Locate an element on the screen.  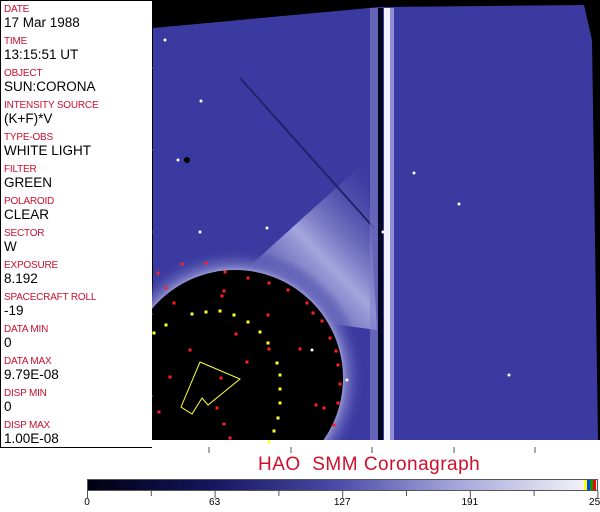
field-sector: SECTOR W is located at coordinates (24, 241).